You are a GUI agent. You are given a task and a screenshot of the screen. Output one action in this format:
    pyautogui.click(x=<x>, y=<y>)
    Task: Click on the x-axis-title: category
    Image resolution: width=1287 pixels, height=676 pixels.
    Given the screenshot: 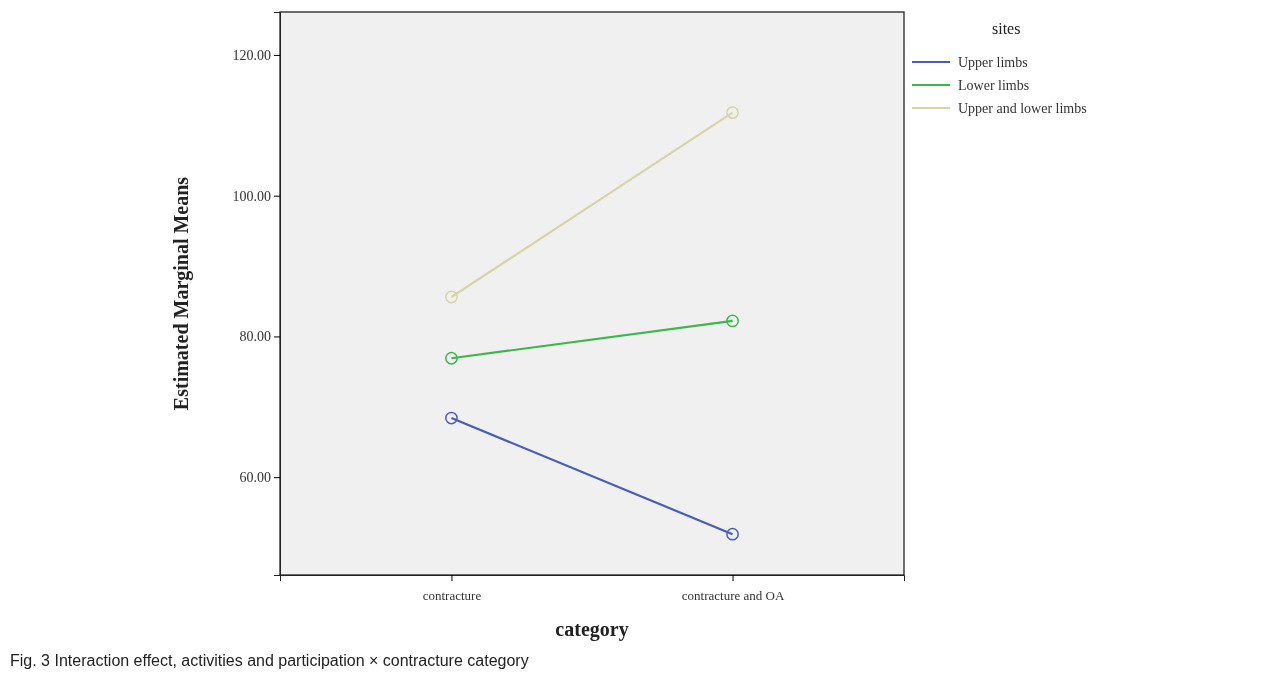 What is the action you would take?
    pyautogui.click(x=592, y=629)
    